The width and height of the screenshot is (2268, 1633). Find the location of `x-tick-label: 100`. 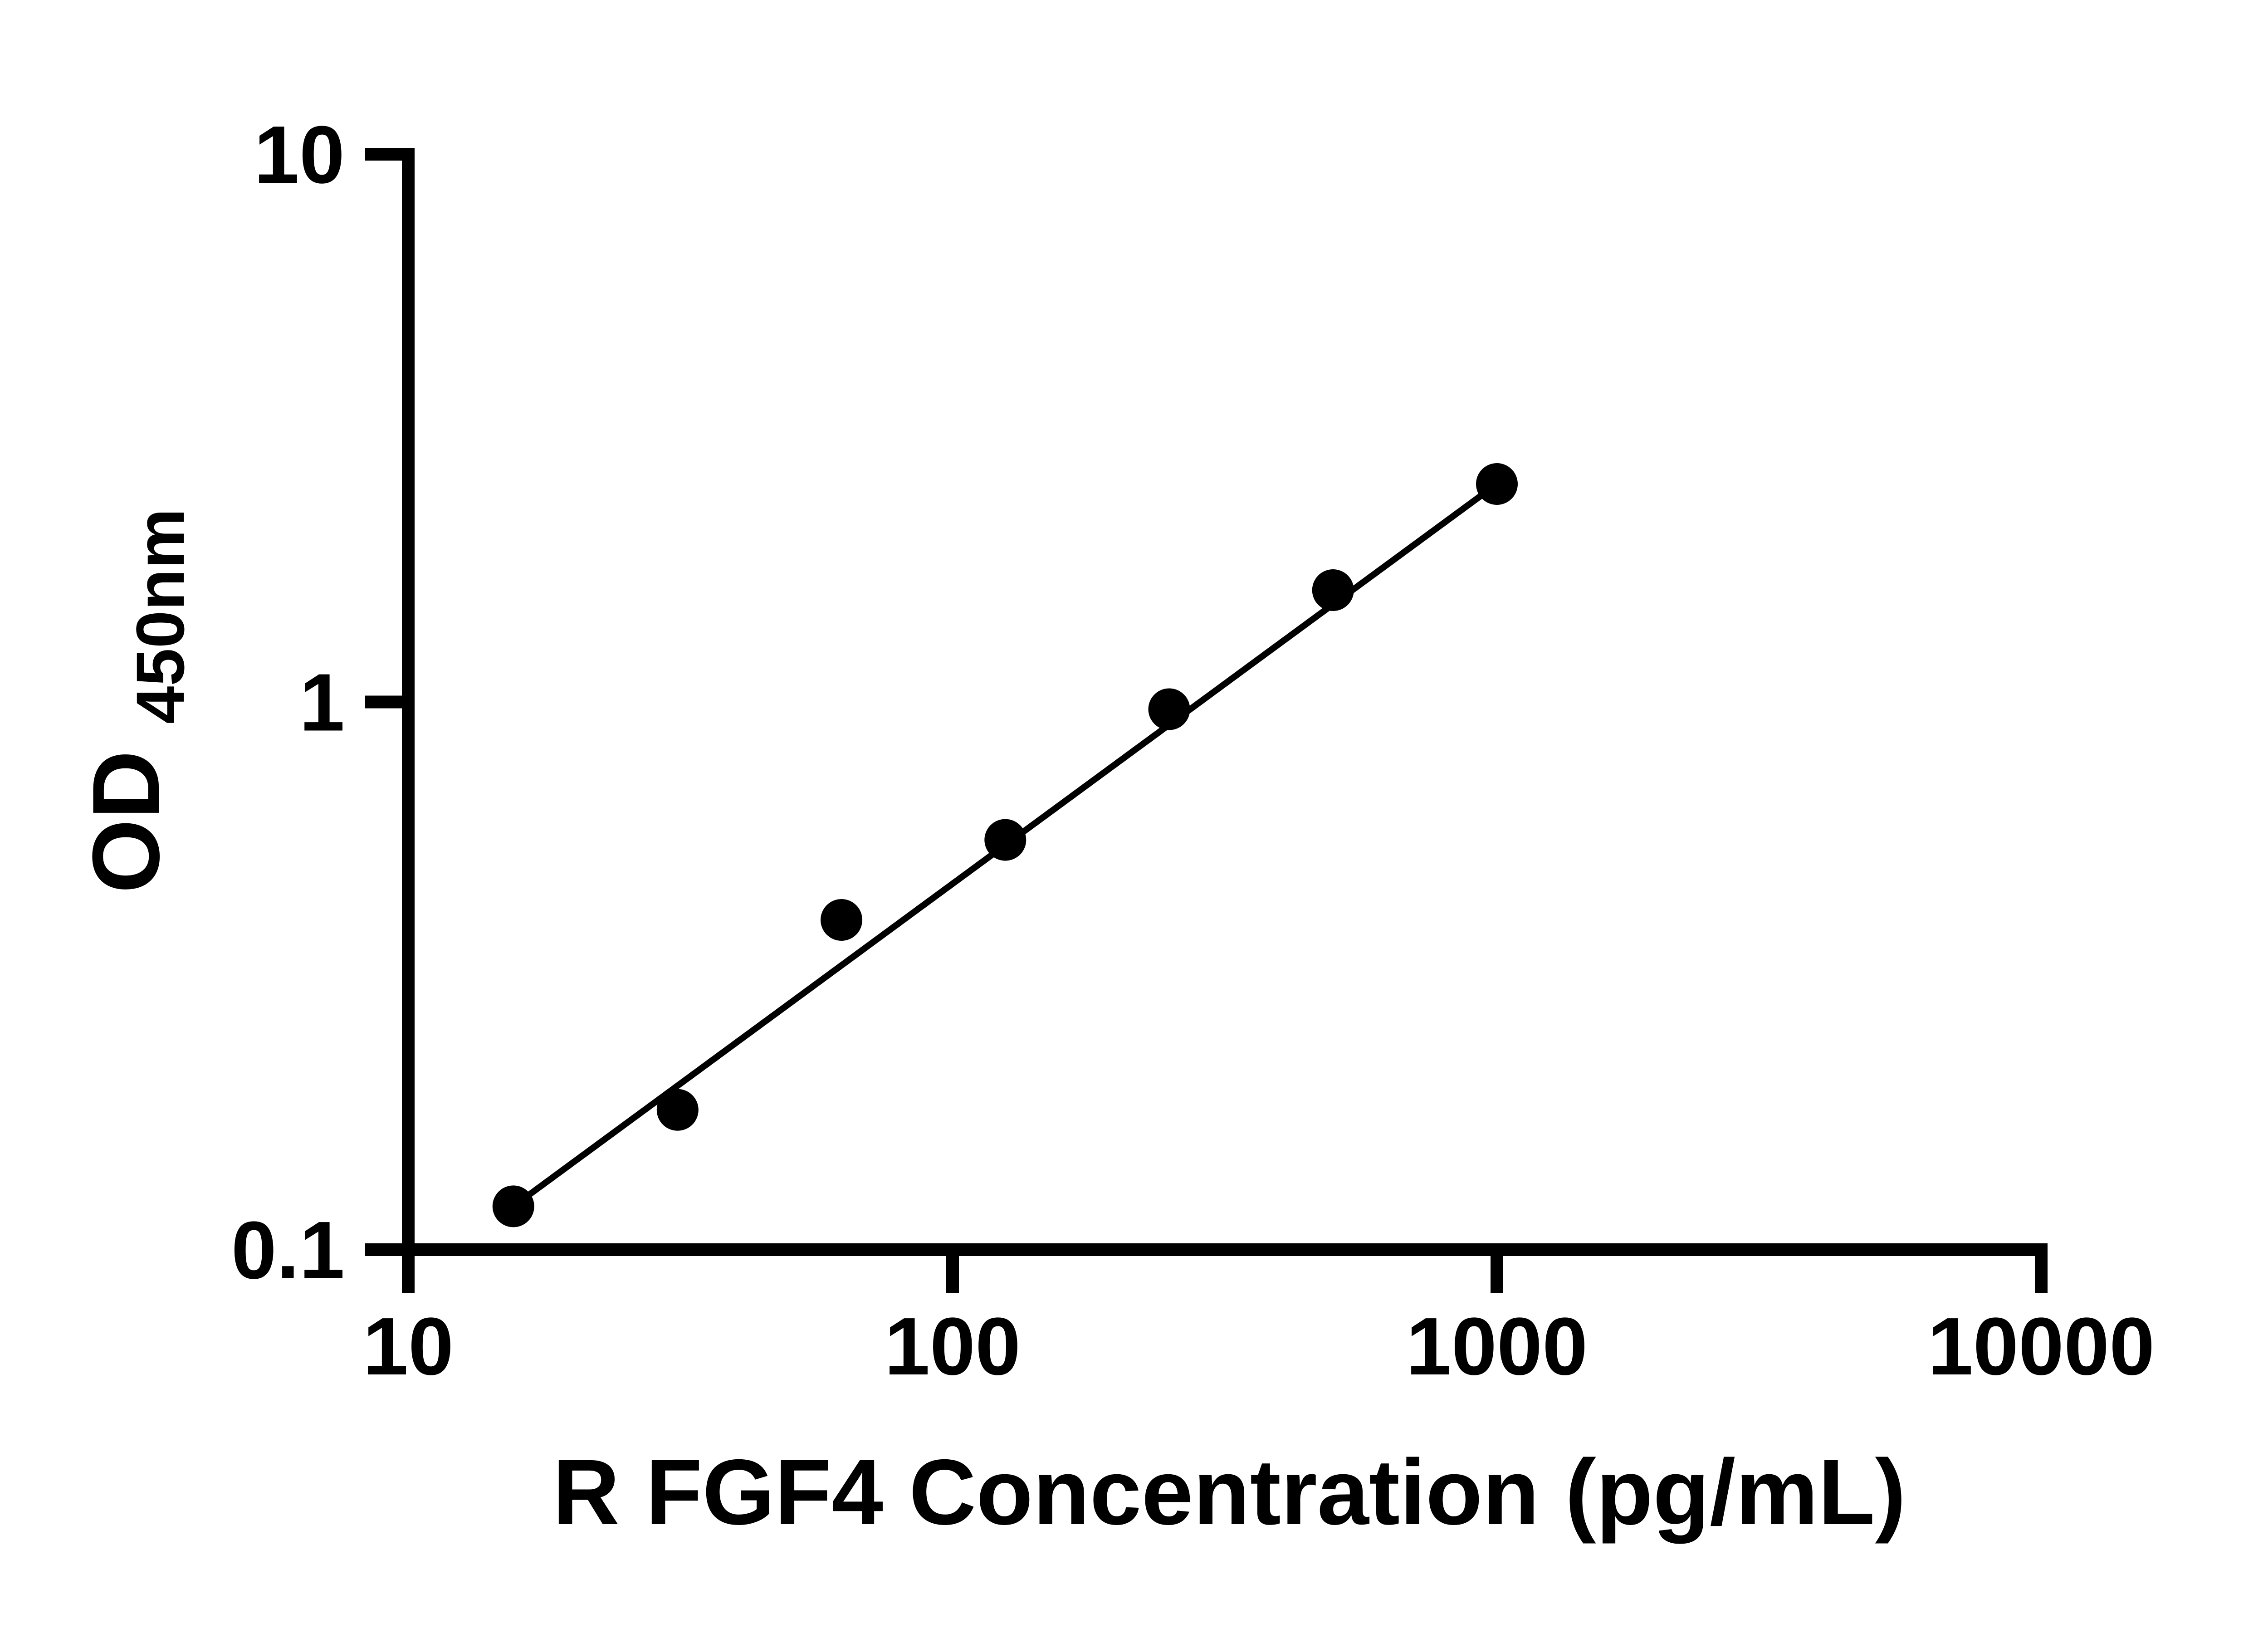

x-tick-label: 100 is located at coordinates (953, 1346).